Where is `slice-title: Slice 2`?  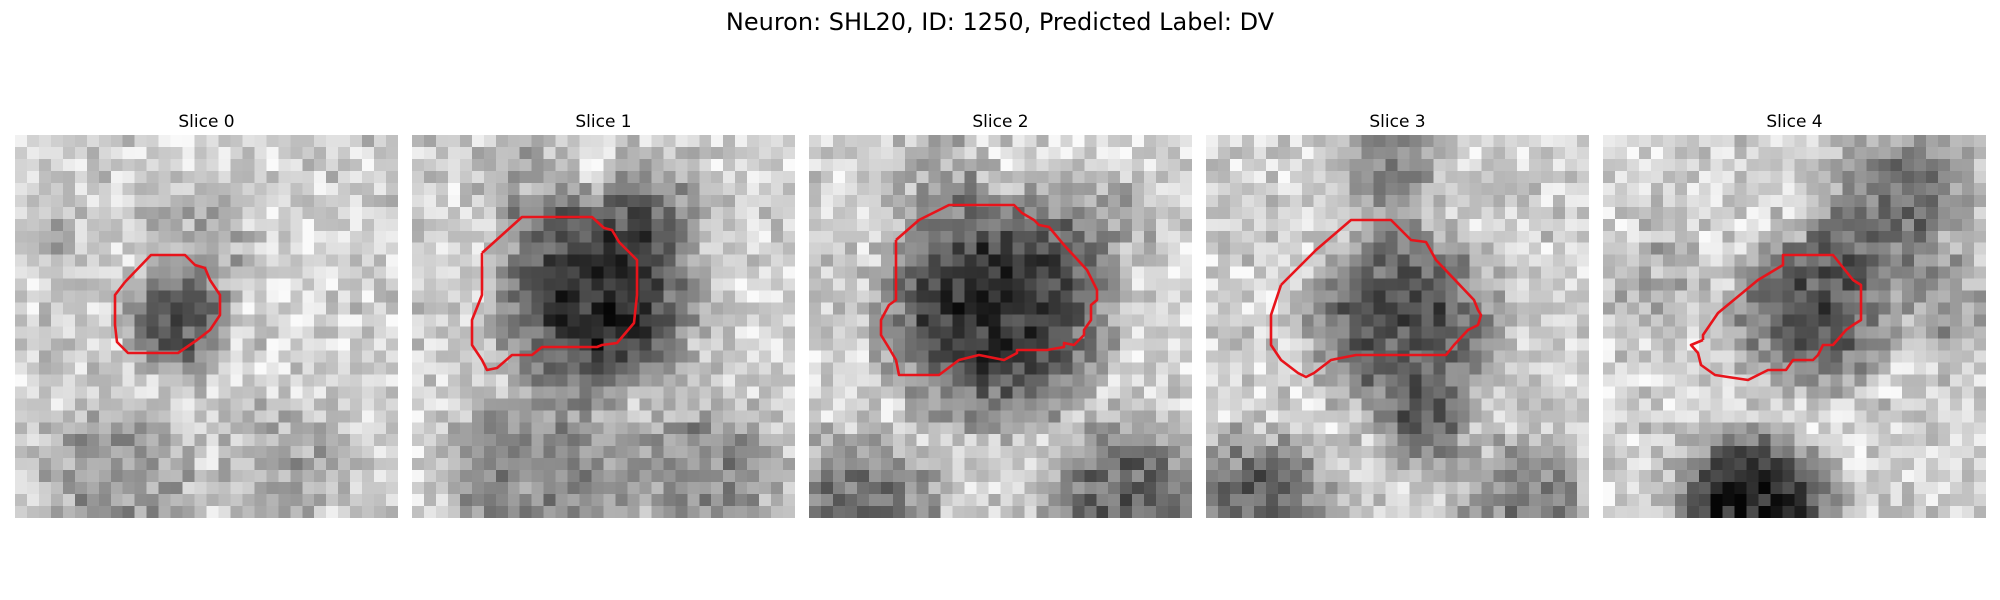
slice-title: Slice 2 is located at coordinates (1000, 122).